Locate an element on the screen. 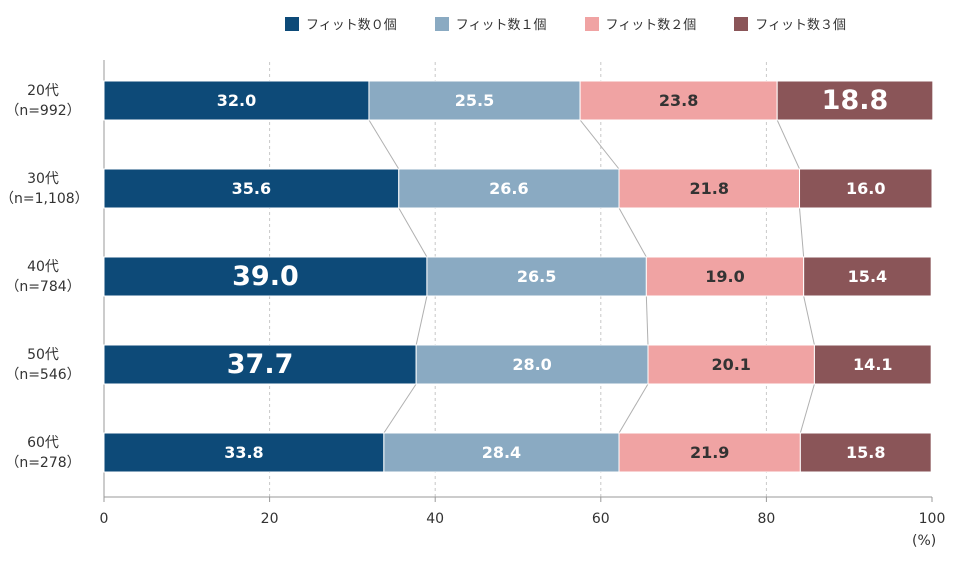 The image size is (966, 562). data-label: 21.9 is located at coordinates (709, 452).